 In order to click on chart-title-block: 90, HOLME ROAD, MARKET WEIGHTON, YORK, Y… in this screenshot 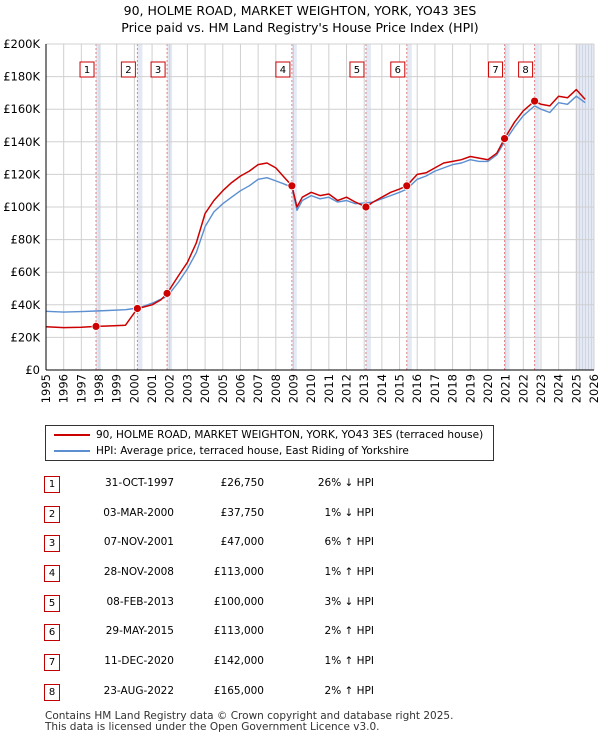, I will do `click(300, 19)`.